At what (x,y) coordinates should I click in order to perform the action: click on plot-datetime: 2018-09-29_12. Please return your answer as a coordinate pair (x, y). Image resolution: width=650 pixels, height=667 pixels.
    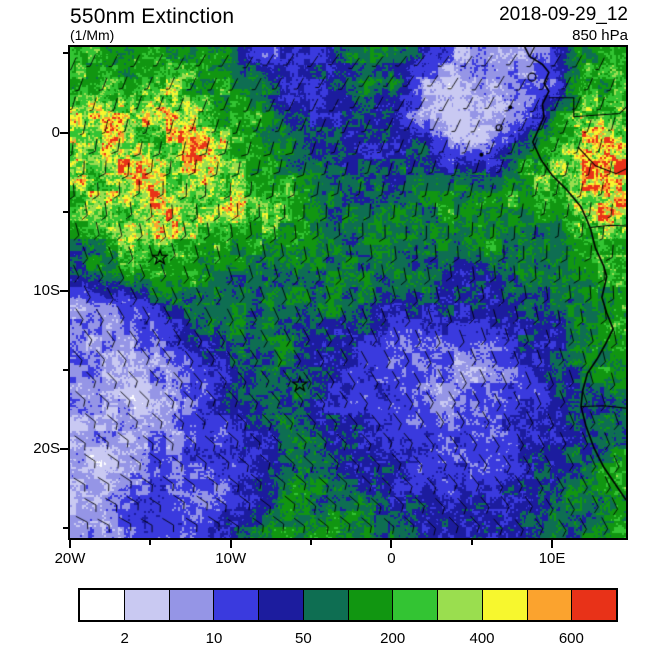
    Looking at the image, I should click on (563, 14).